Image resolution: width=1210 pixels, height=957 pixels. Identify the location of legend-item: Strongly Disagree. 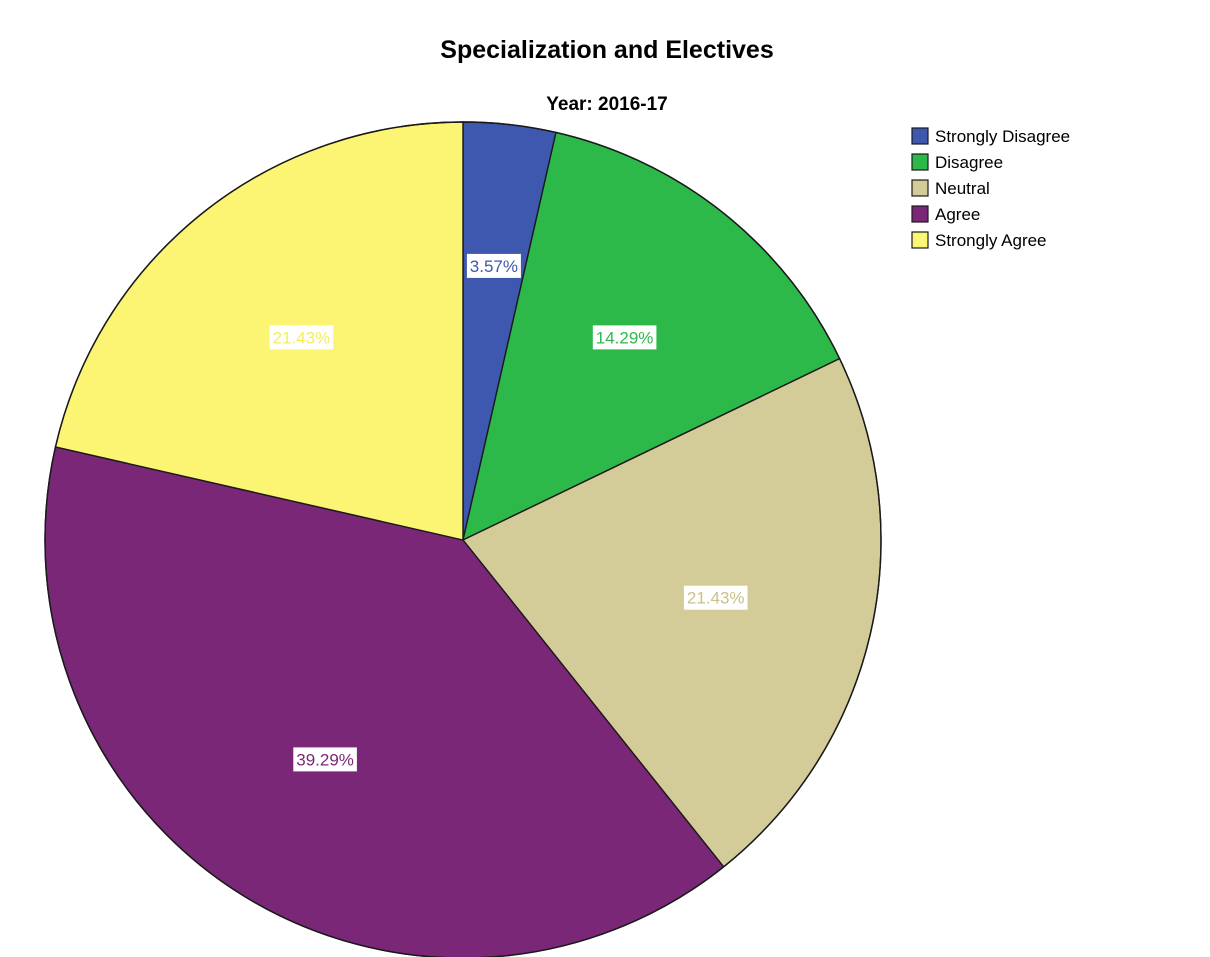
(990, 136).